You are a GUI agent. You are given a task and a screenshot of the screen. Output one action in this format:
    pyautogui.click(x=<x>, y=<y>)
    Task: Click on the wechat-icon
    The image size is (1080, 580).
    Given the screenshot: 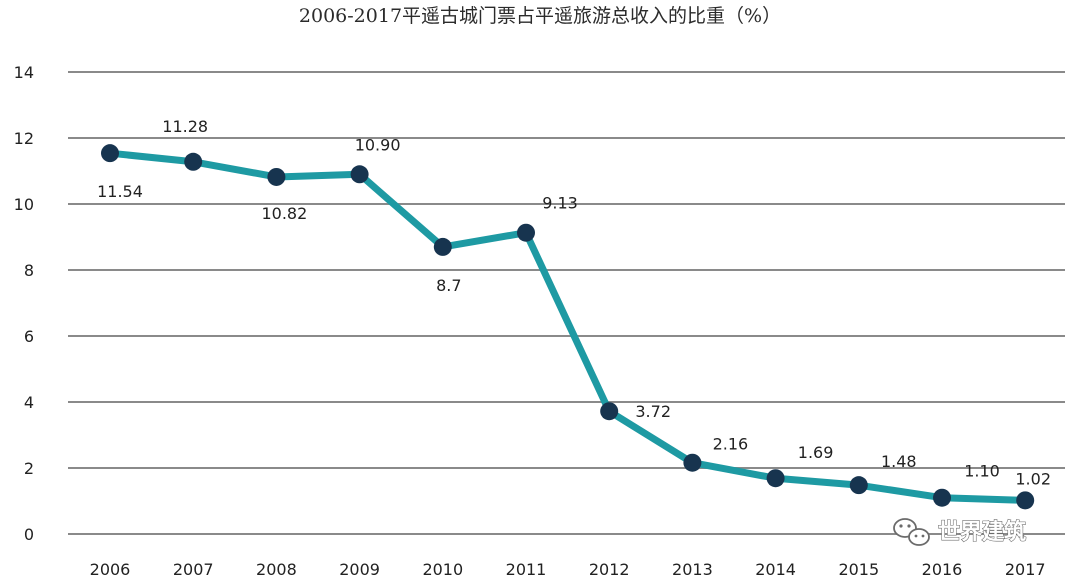 What is the action you would take?
    pyautogui.click(x=911, y=532)
    